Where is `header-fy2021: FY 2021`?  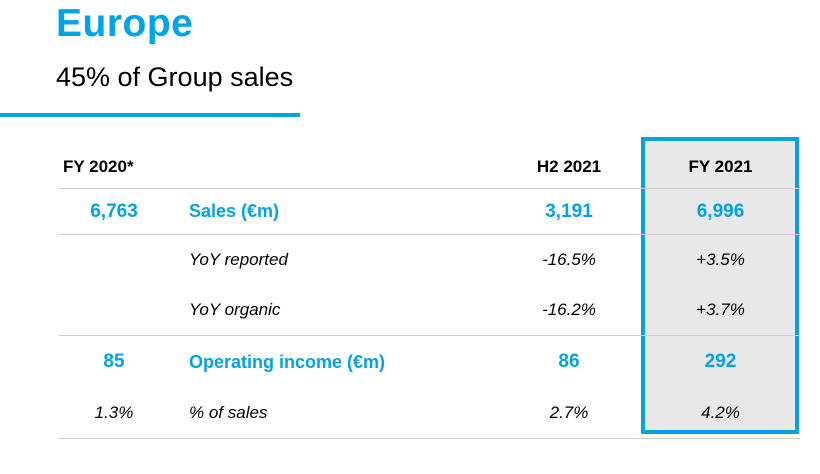 header-fy2021: FY 2021 is located at coordinates (720, 166).